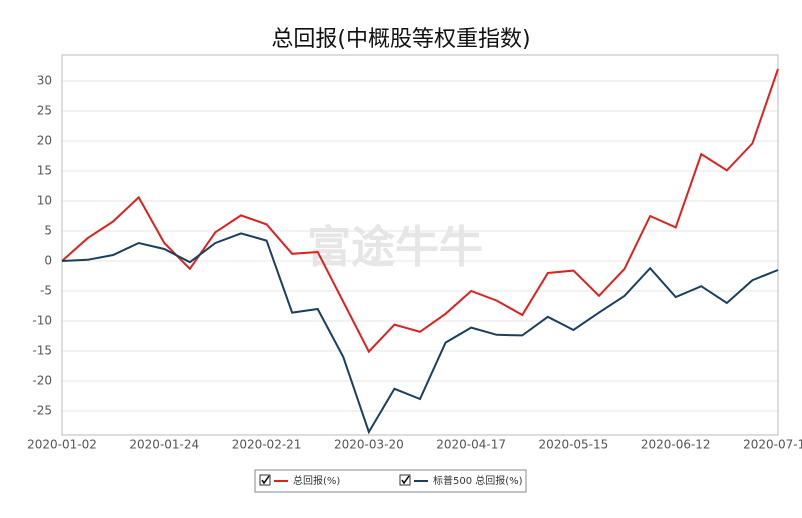 The height and width of the screenshot is (518, 802). What do you see at coordinates (676, 445) in the screenshot?
I see `x-tick-label: 2020-06-12` at bounding box center [676, 445].